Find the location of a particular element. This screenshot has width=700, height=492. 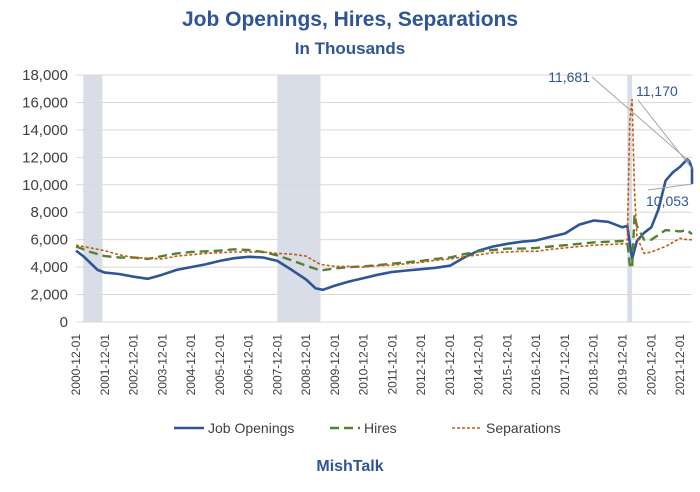

y-tick-label: 16,000 is located at coordinates (45, 102).